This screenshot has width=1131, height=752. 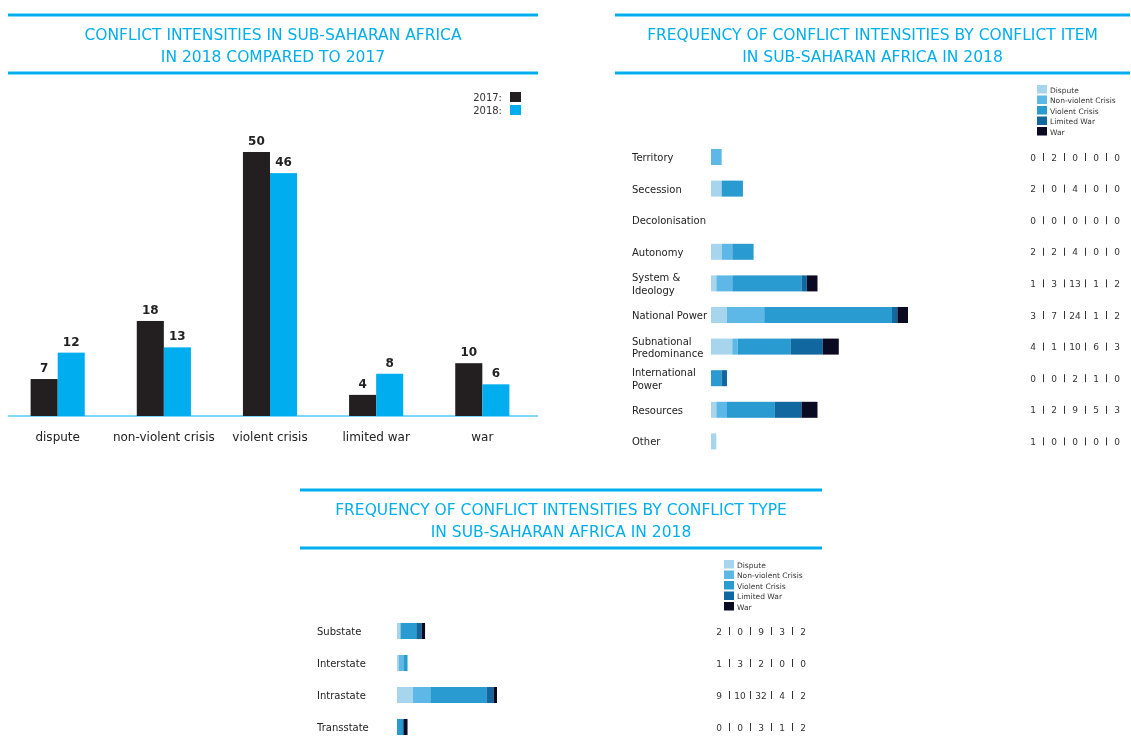 I want to click on y-tick-label: Territory, so click(x=652, y=157).